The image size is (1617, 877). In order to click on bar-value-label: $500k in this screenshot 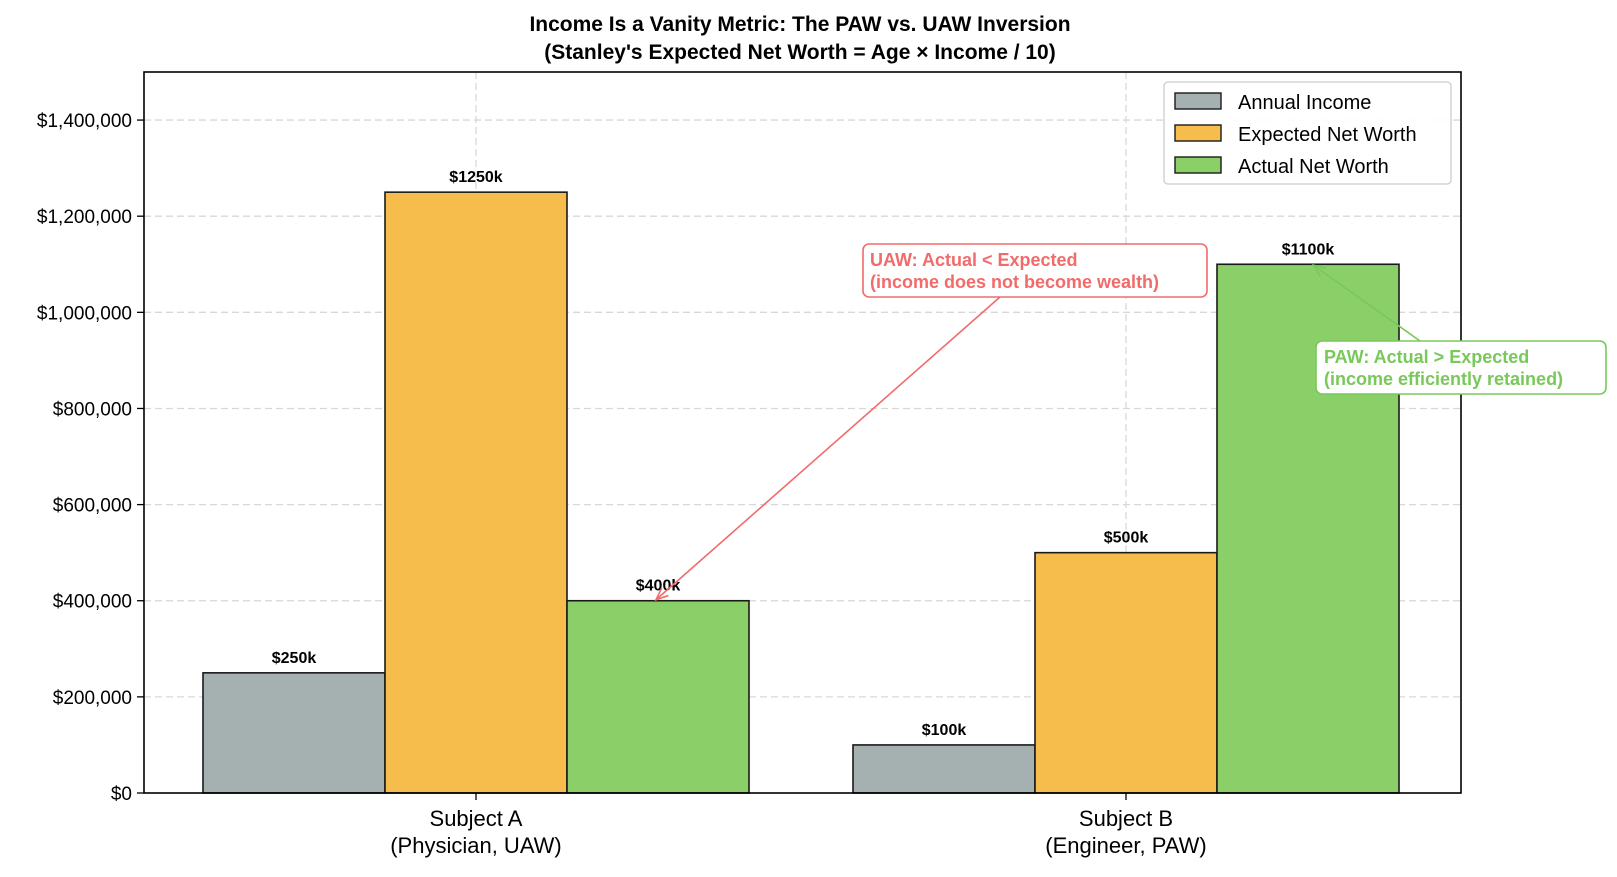, I will do `click(1126, 538)`.